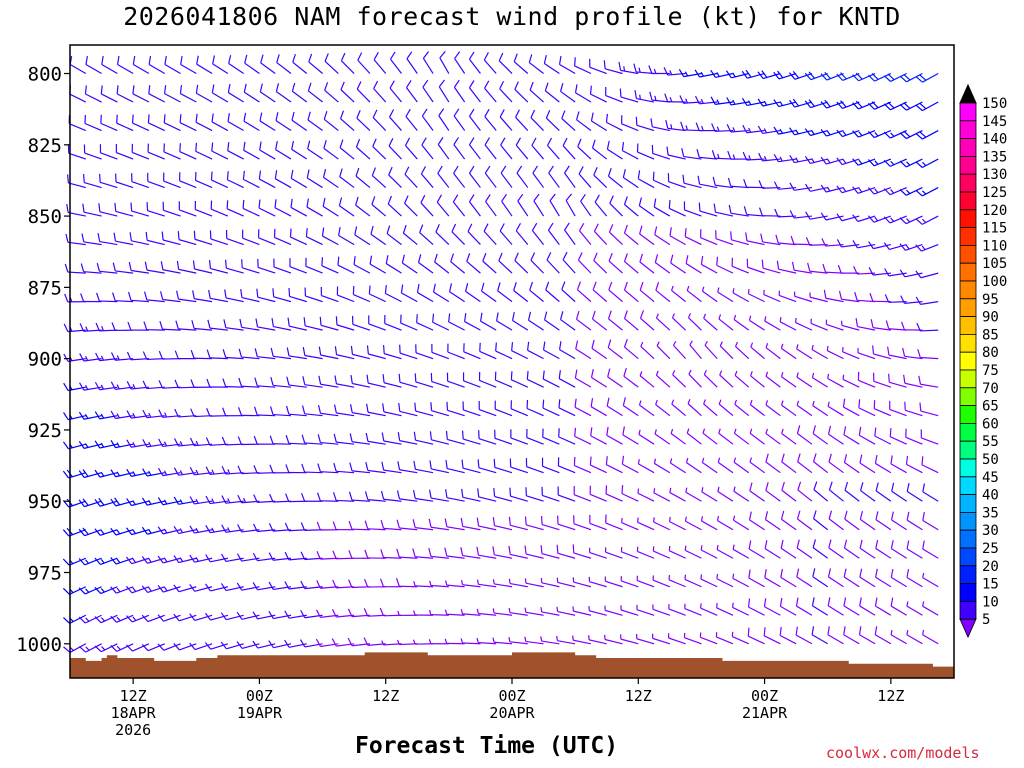  Describe the element at coordinates (903, 753) in the screenshot. I see `credit-link: coolwx.com/models` at that location.